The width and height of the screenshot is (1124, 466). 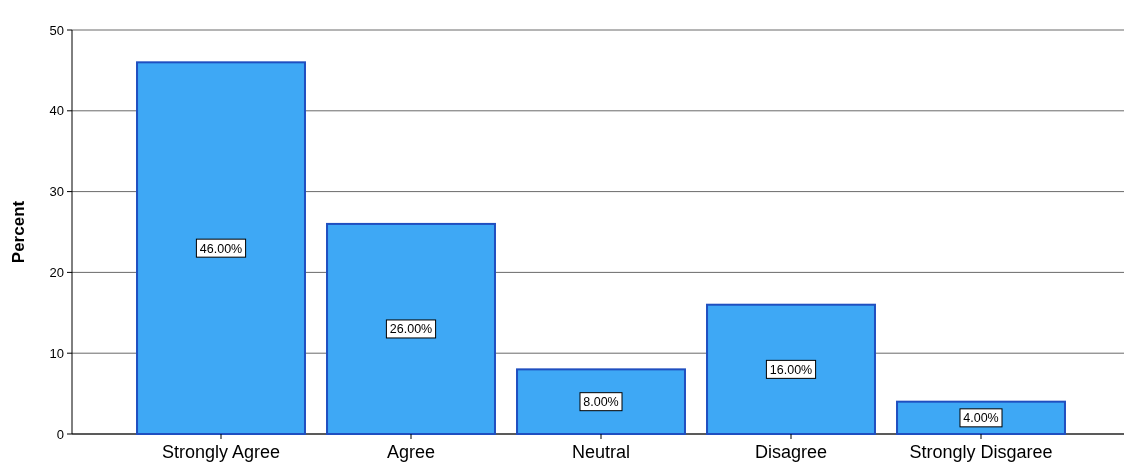 I want to click on data-label: 16.00%, so click(x=791, y=369).